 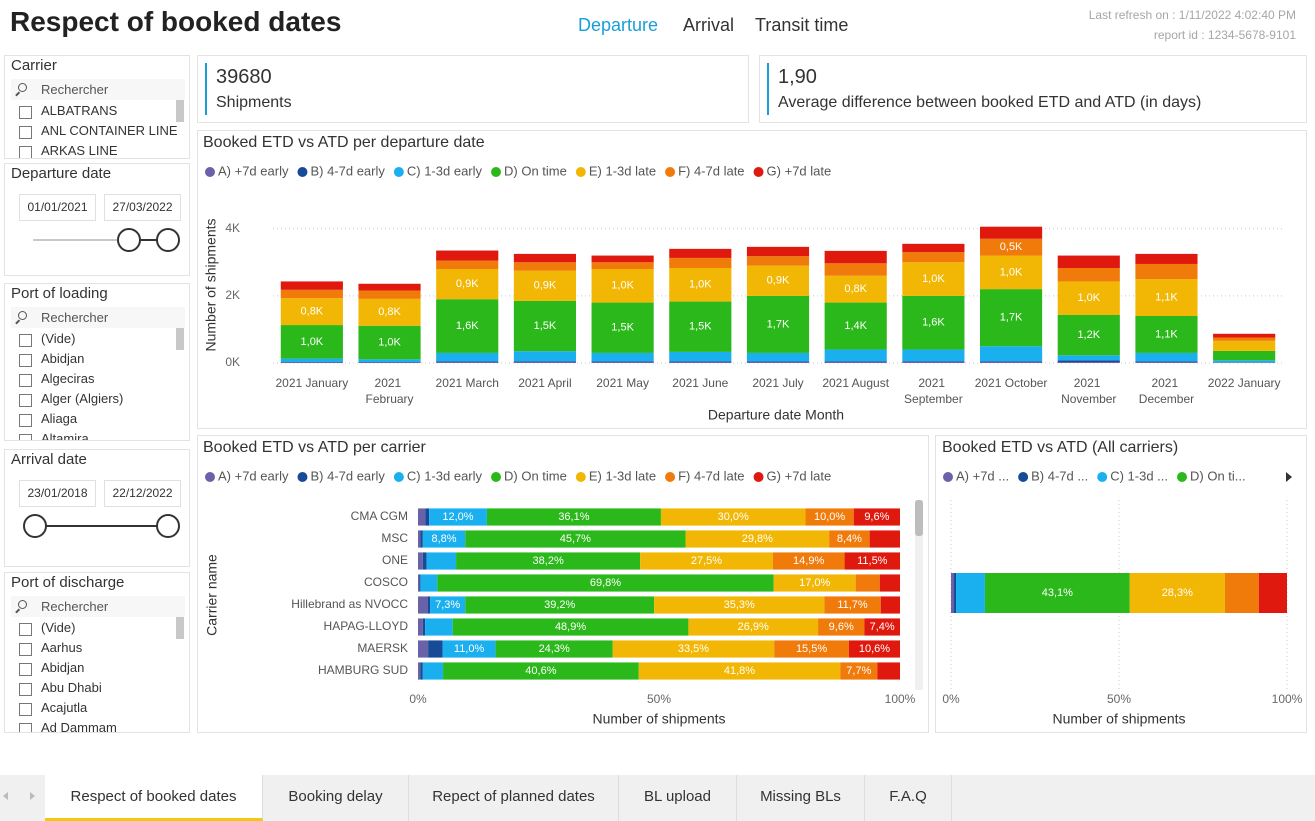 I want to click on date-input: 27/03/2022, so click(x=142, y=207).